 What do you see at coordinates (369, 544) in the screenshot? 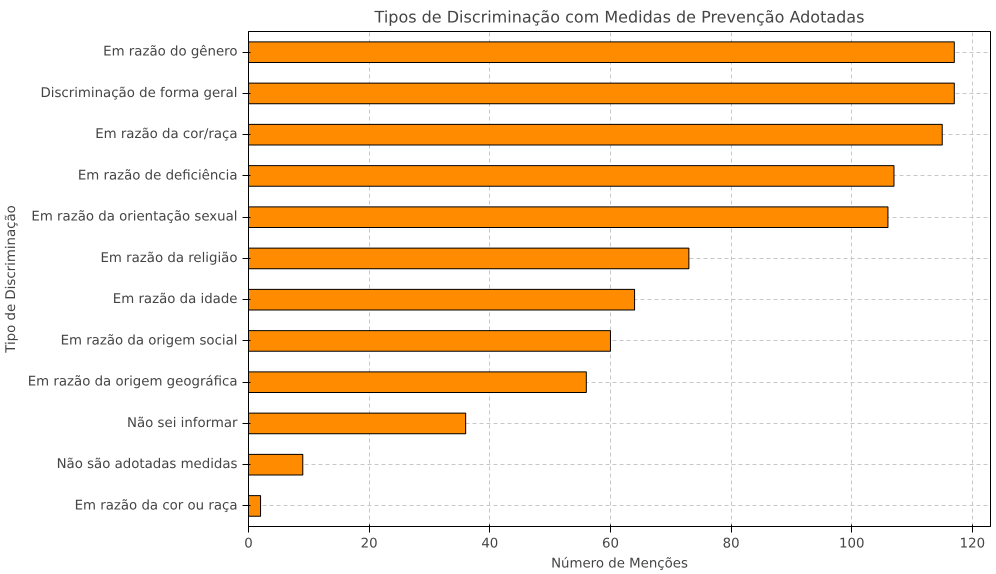
I see `x-tick-label: 20` at bounding box center [369, 544].